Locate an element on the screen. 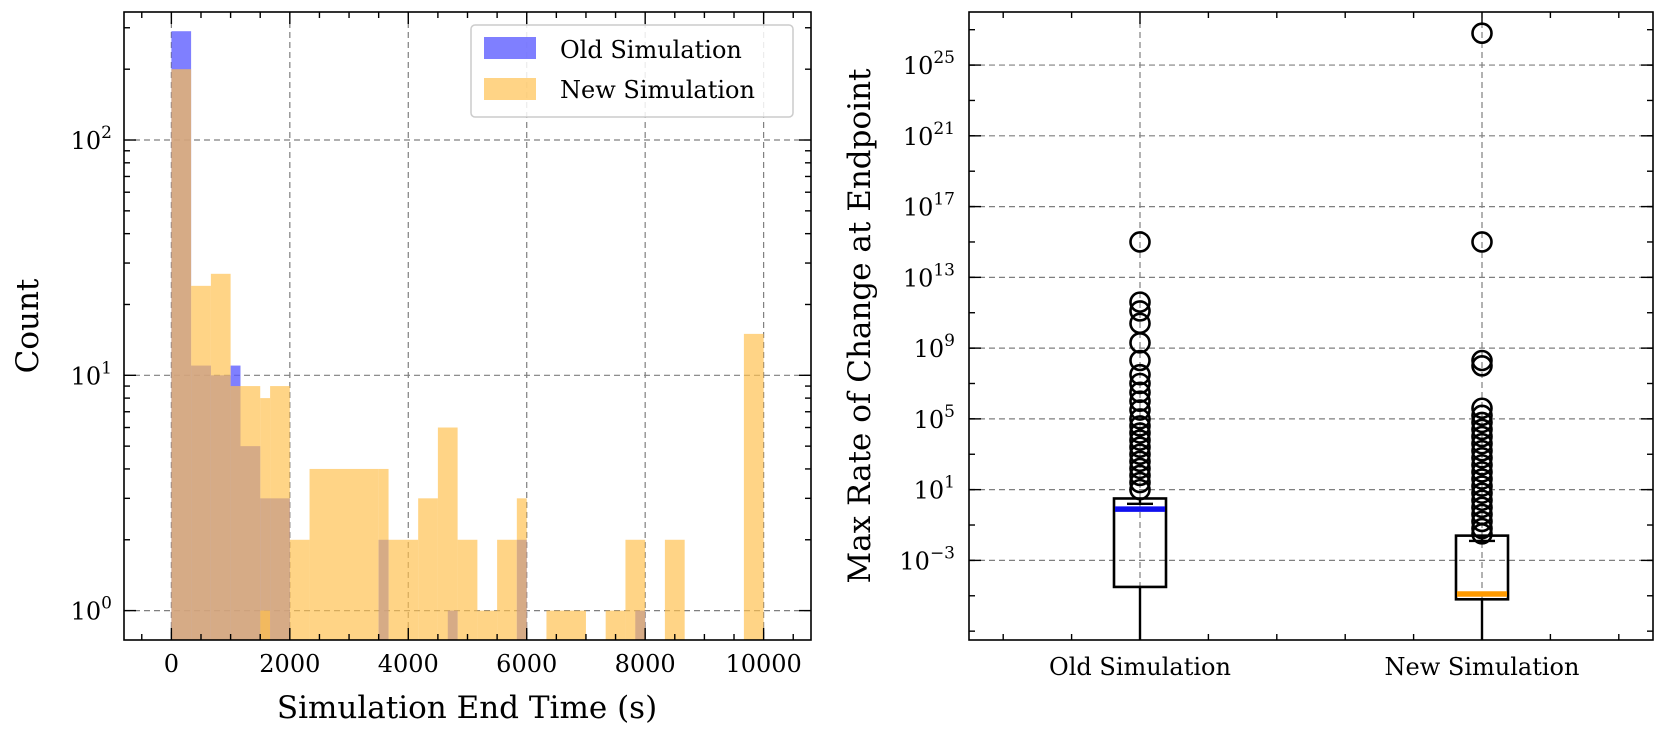 This screenshot has height=736, width=1660. hist-x-tick-label: 10000 is located at coordinates (763, 664).